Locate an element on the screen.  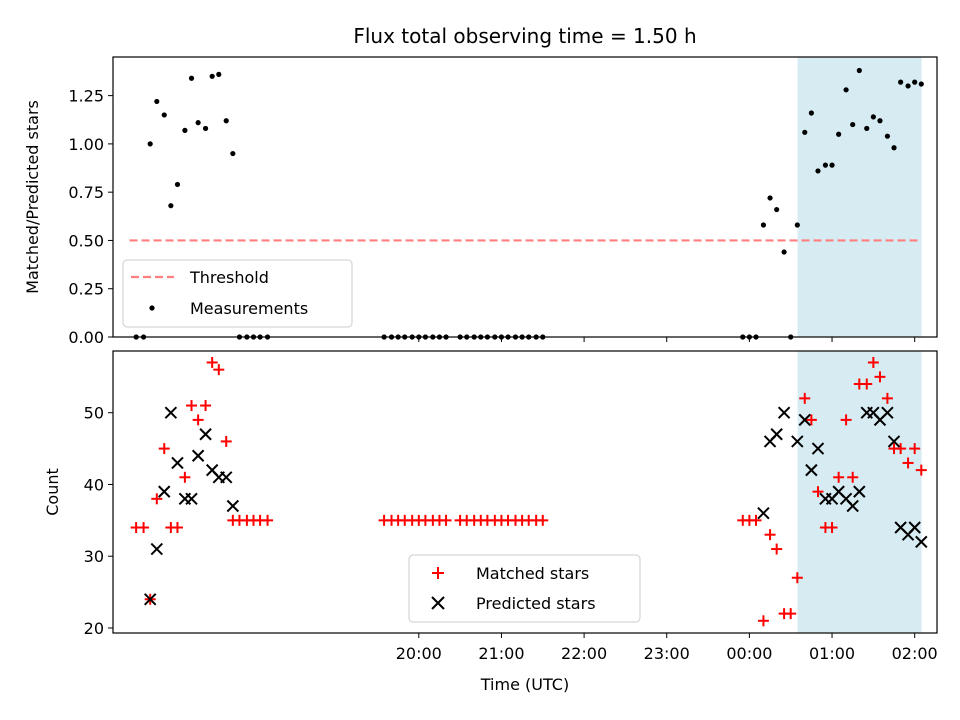
legend-predicted-swatch is located at coordinates (438, 603).